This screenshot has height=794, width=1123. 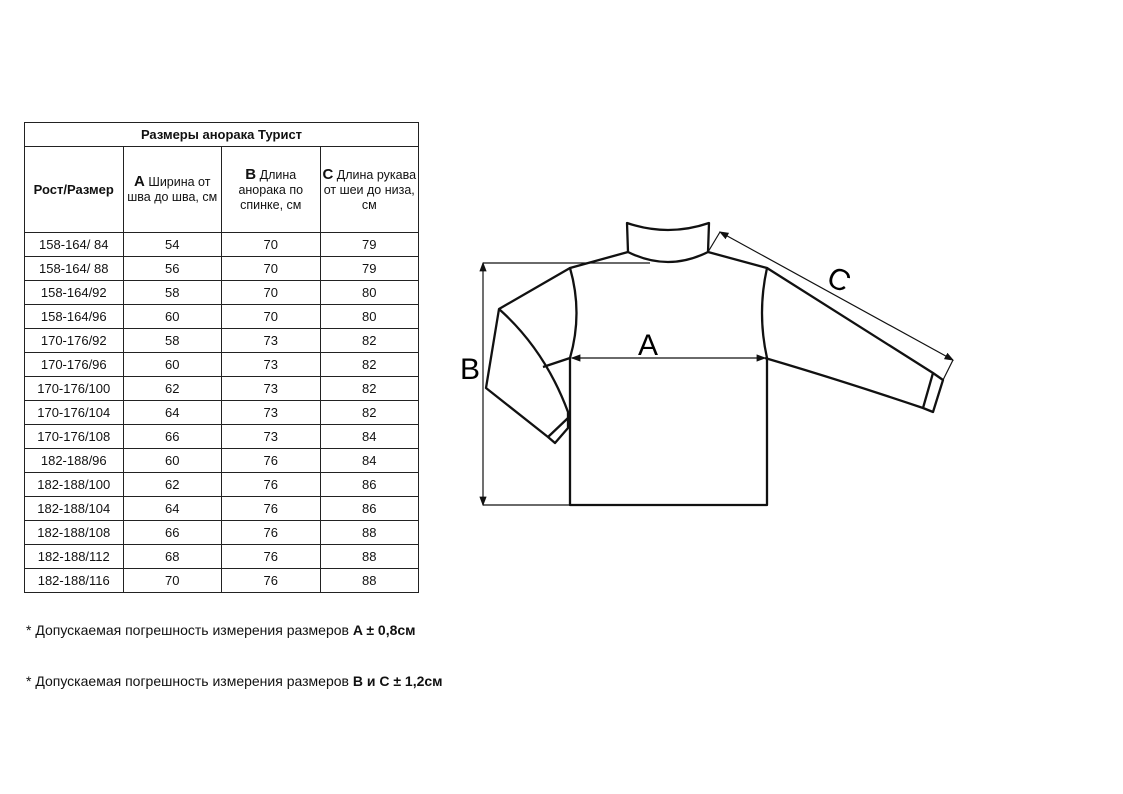 I want to click on table-row: 170-176/108 66 73 84, so click(x=221, y=436).